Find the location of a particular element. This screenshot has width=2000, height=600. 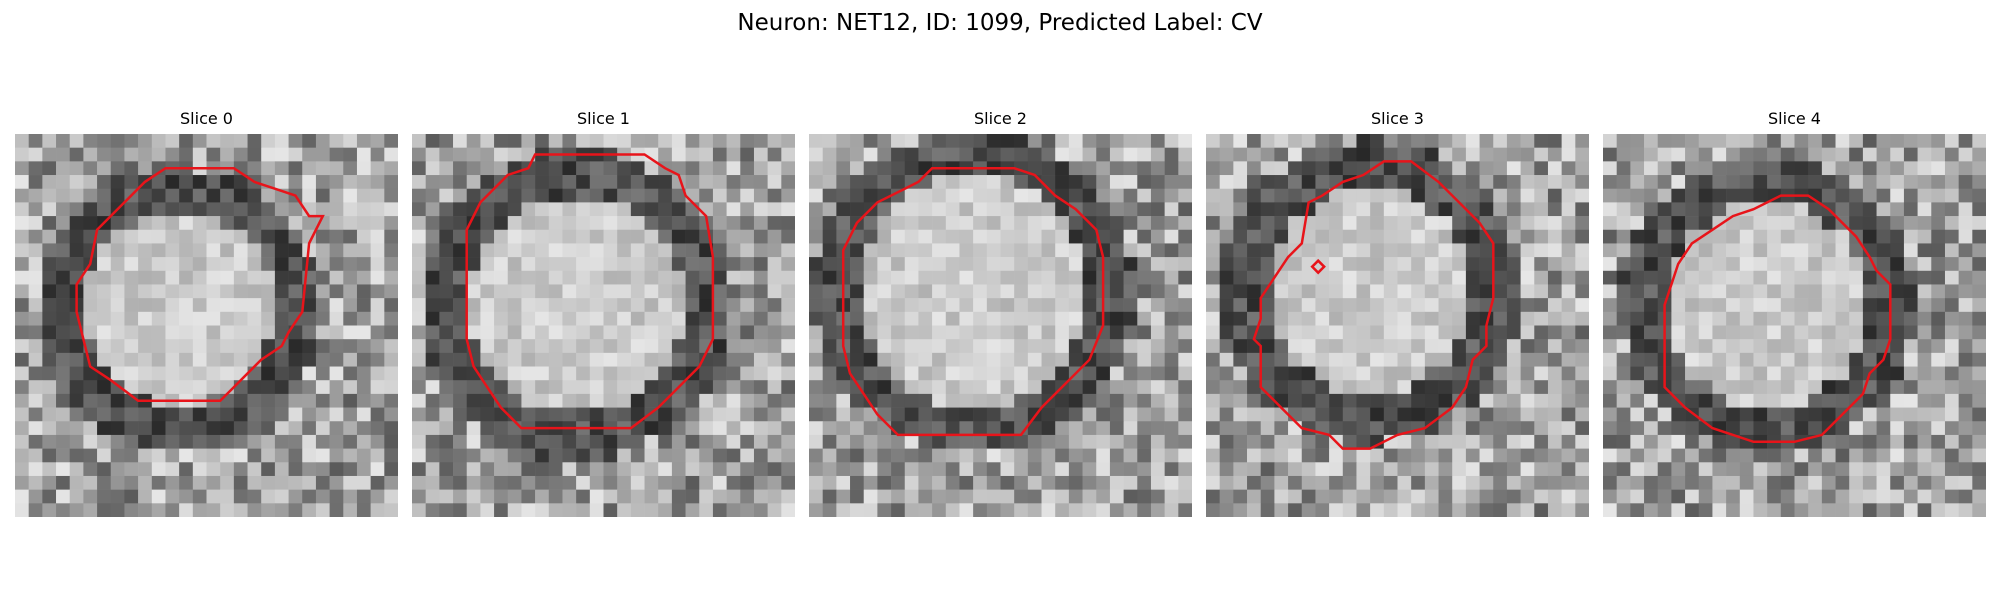

slice-panel-0: Slice 0 is located at coordinates (206, 318).